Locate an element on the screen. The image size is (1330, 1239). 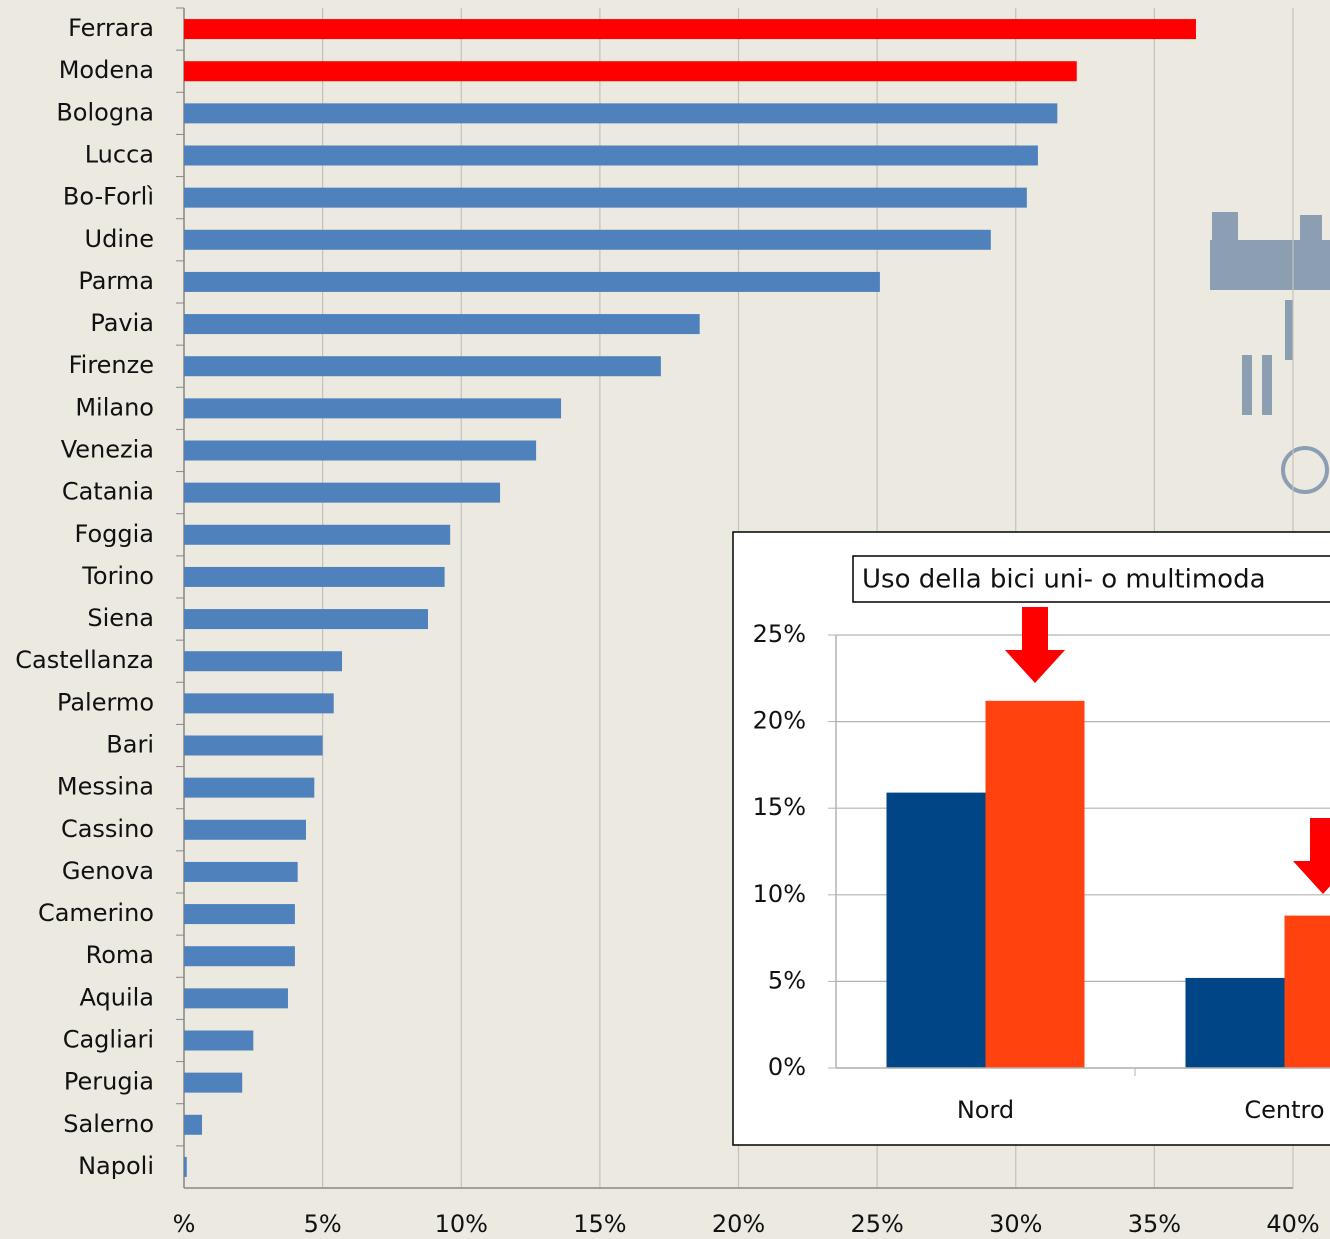
y-tick-label: Ferrara is located at coordinates (111, 28).